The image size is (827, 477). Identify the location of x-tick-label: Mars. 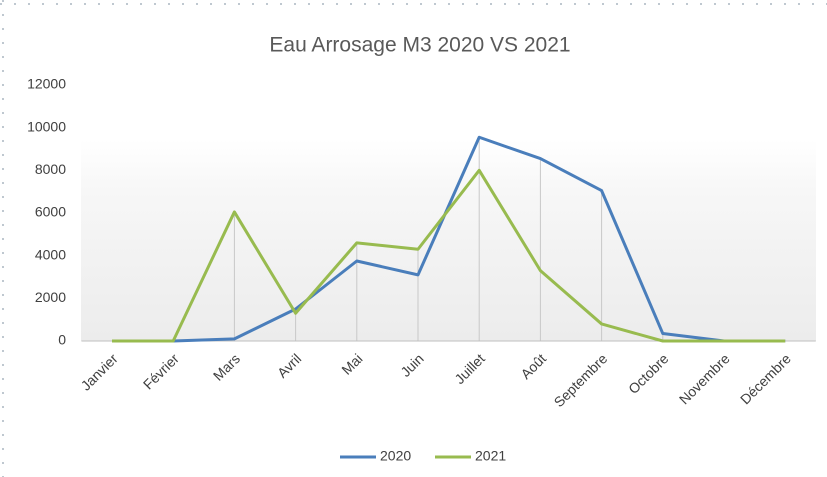
(226, 366).